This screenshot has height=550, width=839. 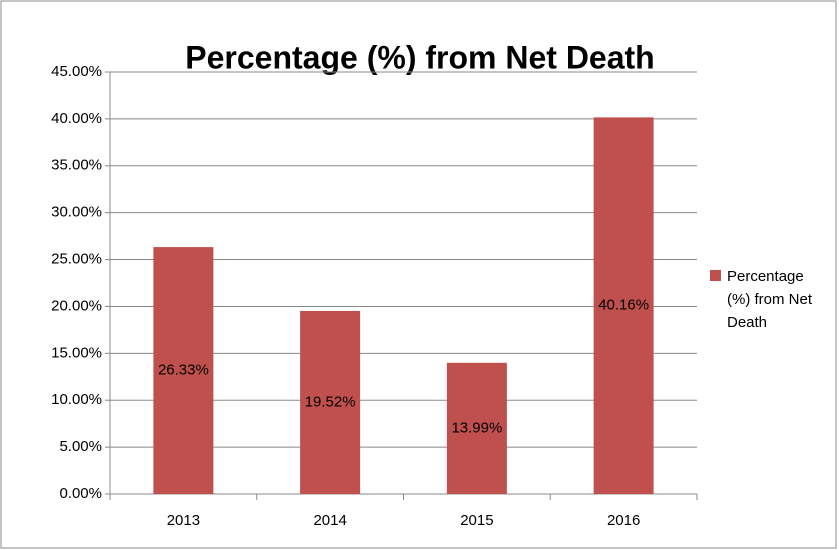 I want to click on data-label: 19.52%, so click(x=330, y=401).